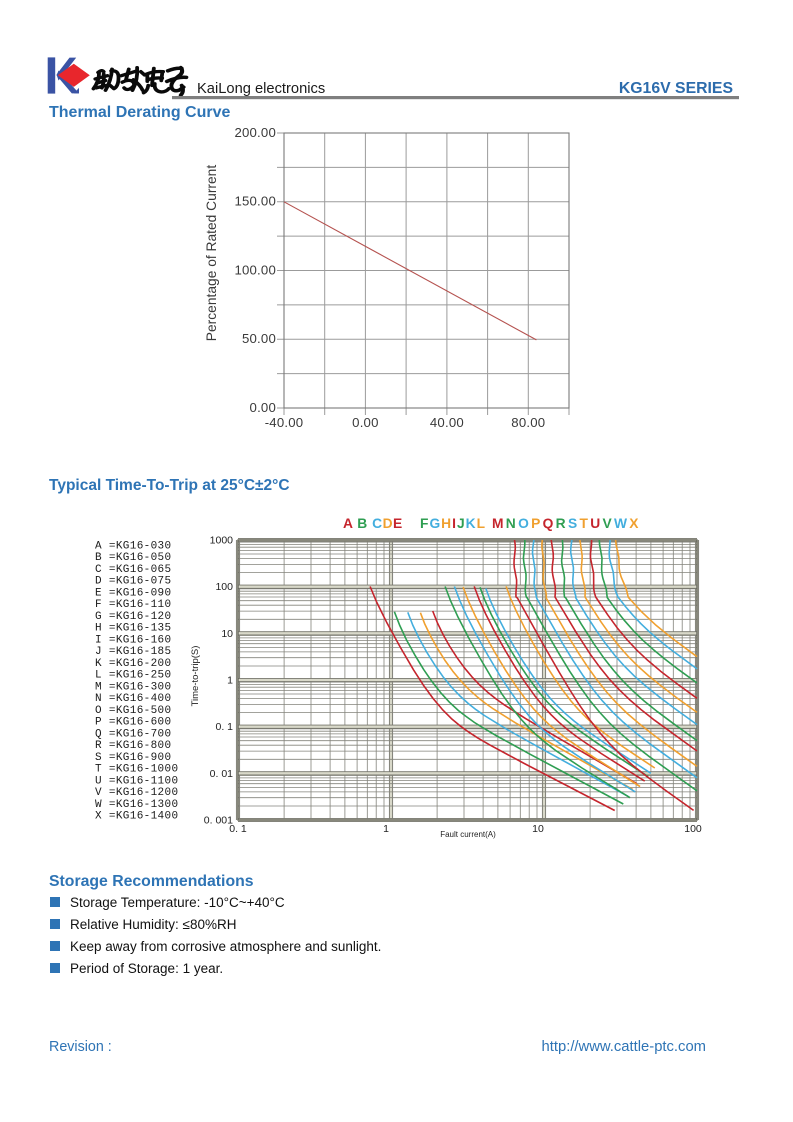 This screenshot has width=793, height=1122. Describe the element at coordinates (195, 676) in the screenshot. I see `svg-text: Time-to-trip(S)` at that location.